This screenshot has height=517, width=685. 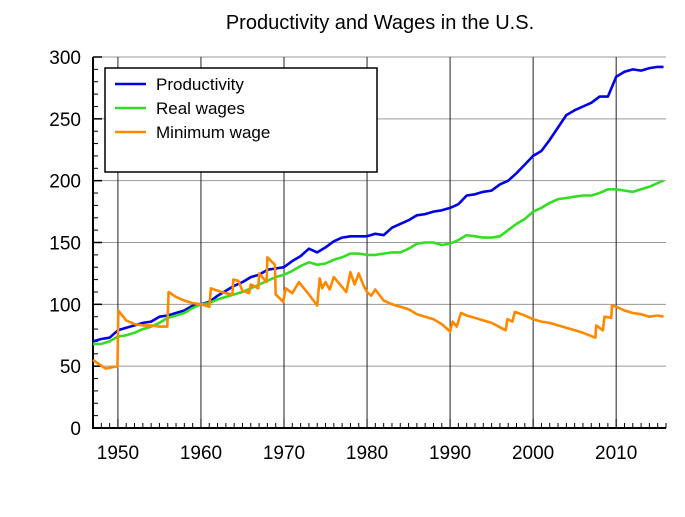 What do you see at coordinates (65, 244) in the screenshot?
I see `y-tick-label: 150` at bounding box center [65, 244].